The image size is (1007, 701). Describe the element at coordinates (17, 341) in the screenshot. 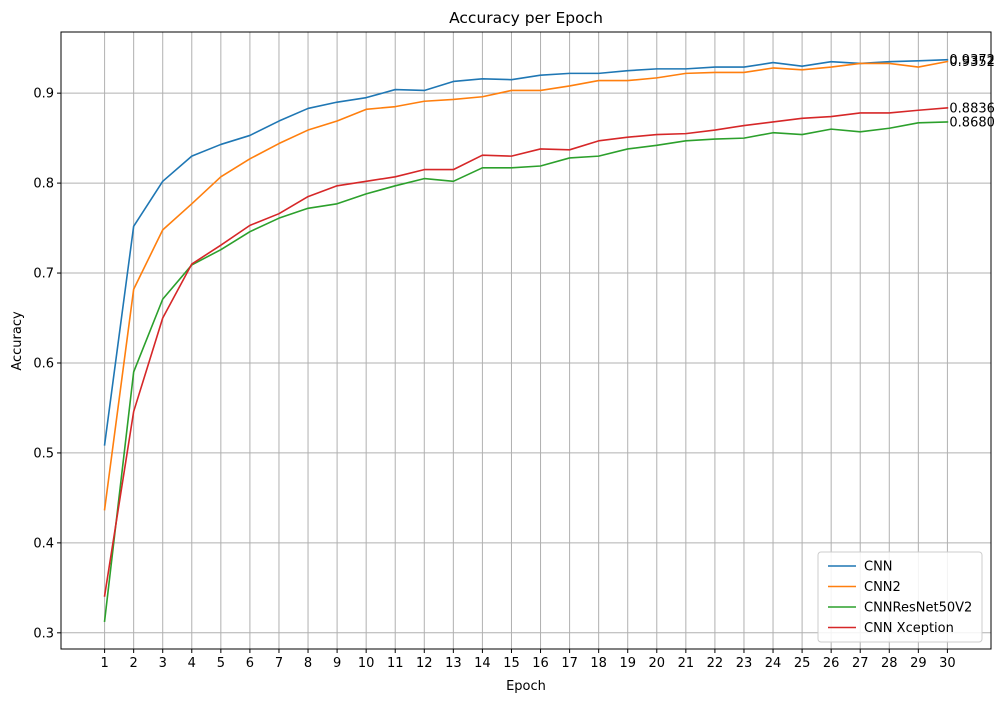

I see `y-axis-label: Accuracy` at that location.